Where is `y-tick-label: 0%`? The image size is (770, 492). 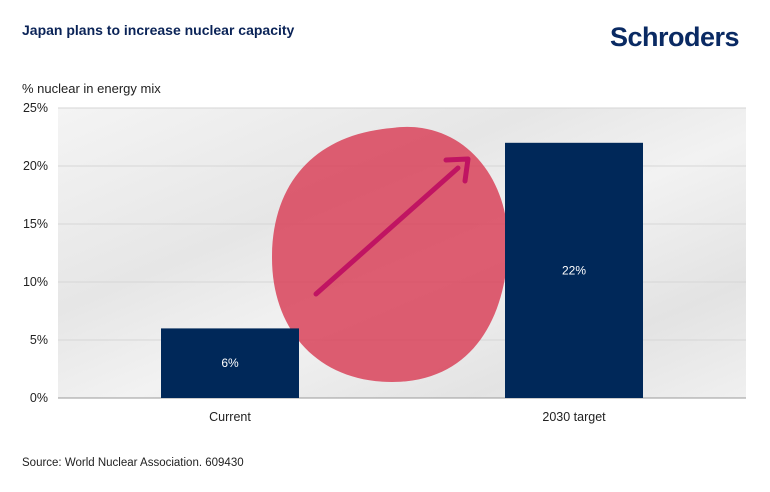 y-tick-label: 0% is located at coordinates (39, 398).